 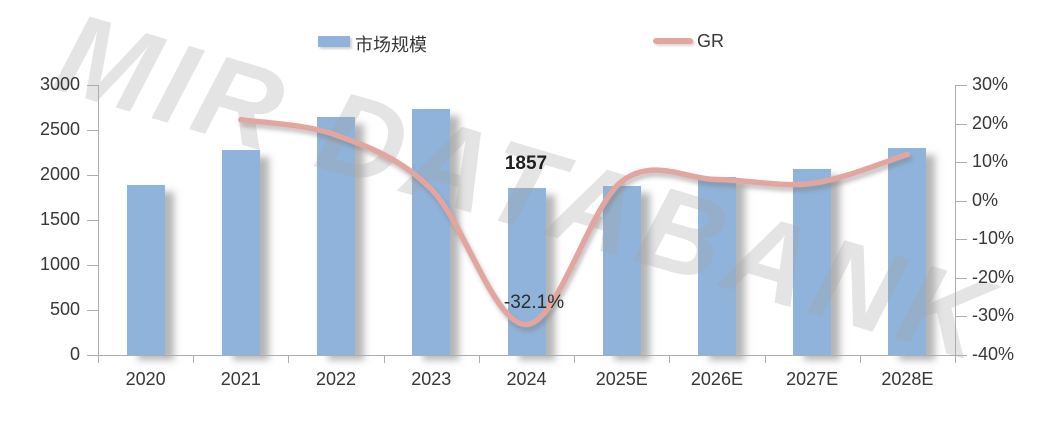 What do you see at coordinates (710, 41) in the screenshot?
I see `legend-gr-label: GR` at bounding box center [710, 41].